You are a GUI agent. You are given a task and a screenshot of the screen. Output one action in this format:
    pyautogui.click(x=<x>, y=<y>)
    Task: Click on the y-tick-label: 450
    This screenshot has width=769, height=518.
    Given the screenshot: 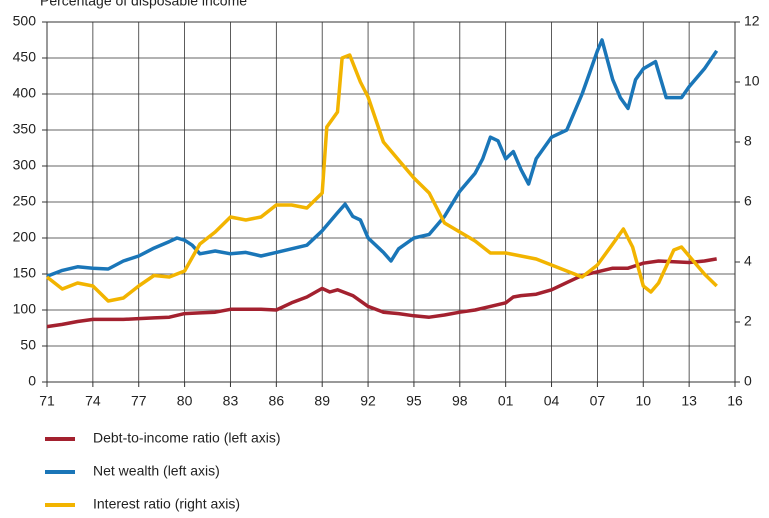 What is the action you would take?
    pyautogui.click(x=25, y=57)
    